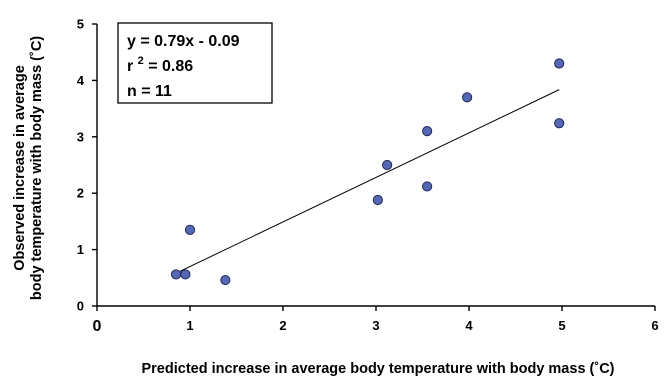  What do you see at coordinates (282, 325) in the screenshot?
I see `x-tick-label: 2` at bounding box center [282, 325].